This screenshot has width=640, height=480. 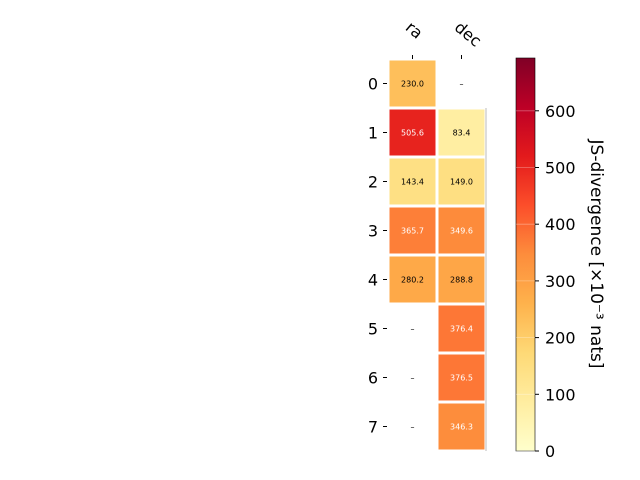 What do you see at coordinates (545, 259) in the screenshot?
I see `colorbar: 0 100 200 300 400 500 600` at bounding box center [545, 259].